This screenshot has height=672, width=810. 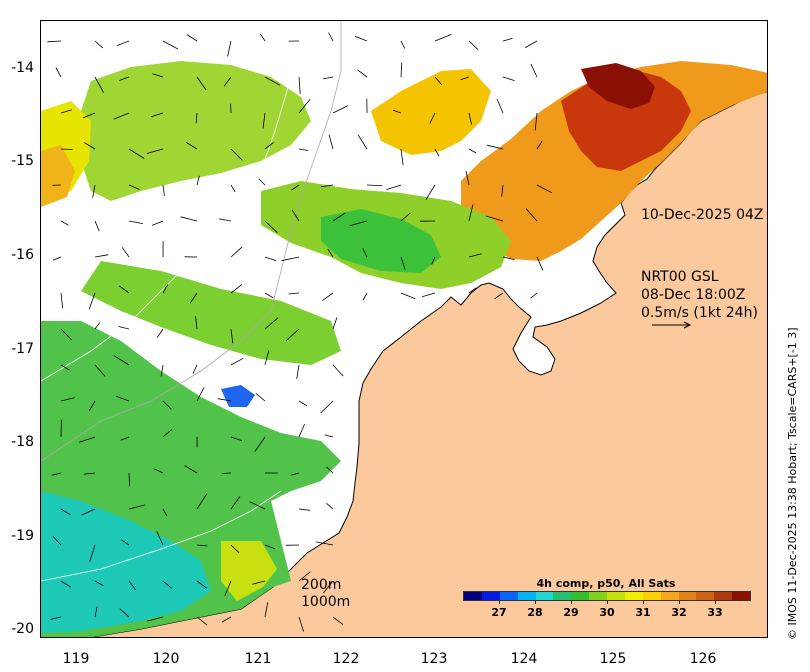 I want to click on y-label-15: -15, so click(x=22, y=161).